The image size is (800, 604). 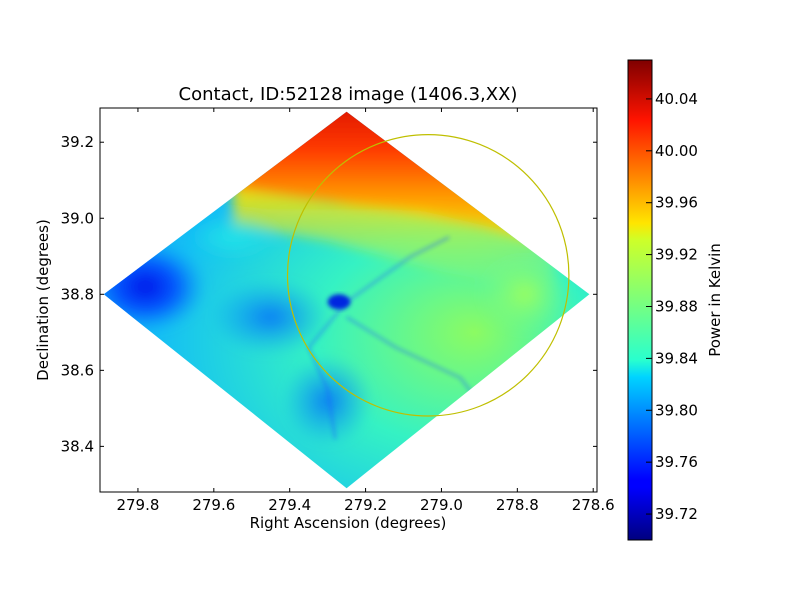 I want to click on x-tick-label: 278.6, so click(x=593, y=505).